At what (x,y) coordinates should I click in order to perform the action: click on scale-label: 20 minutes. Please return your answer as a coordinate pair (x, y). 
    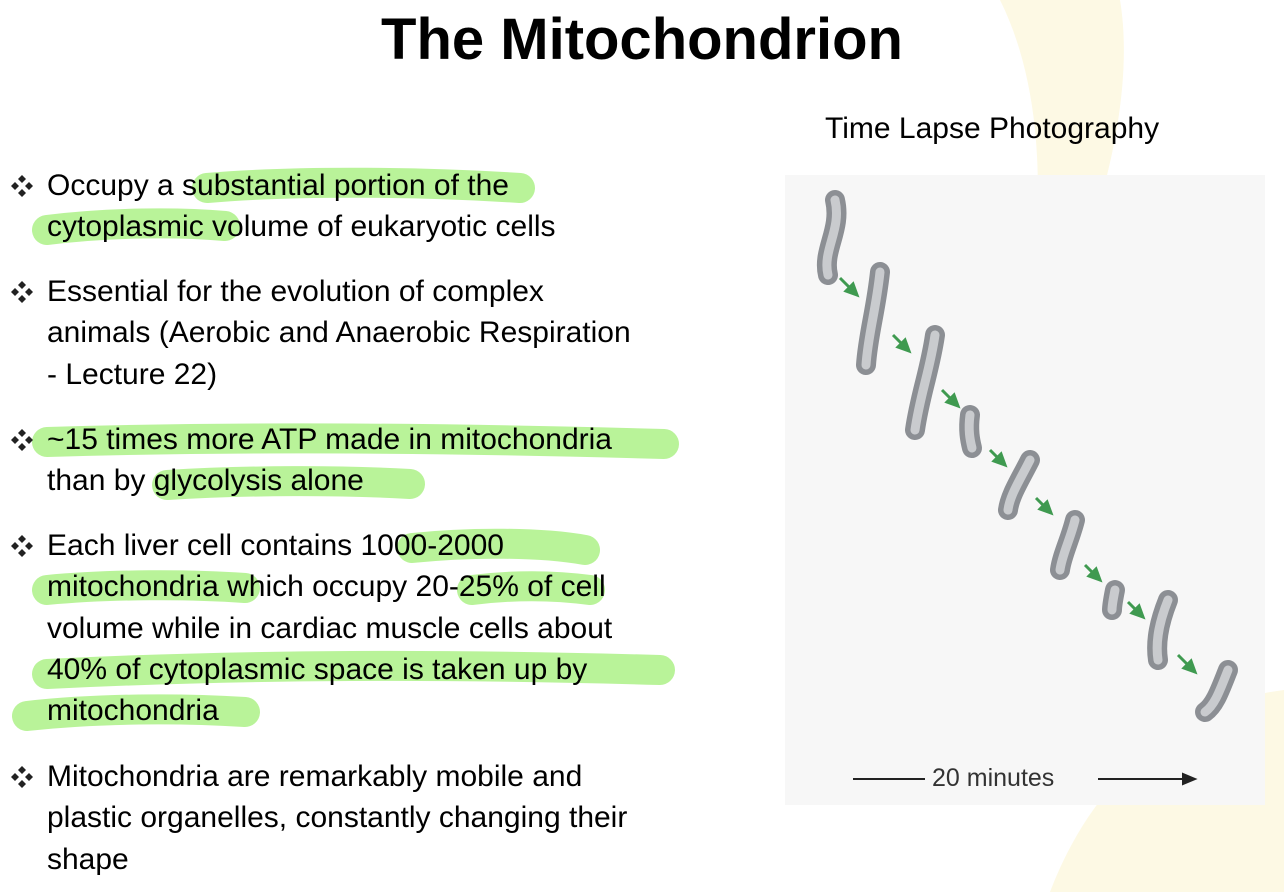
    Looking at the image, I should click on (993, 778).